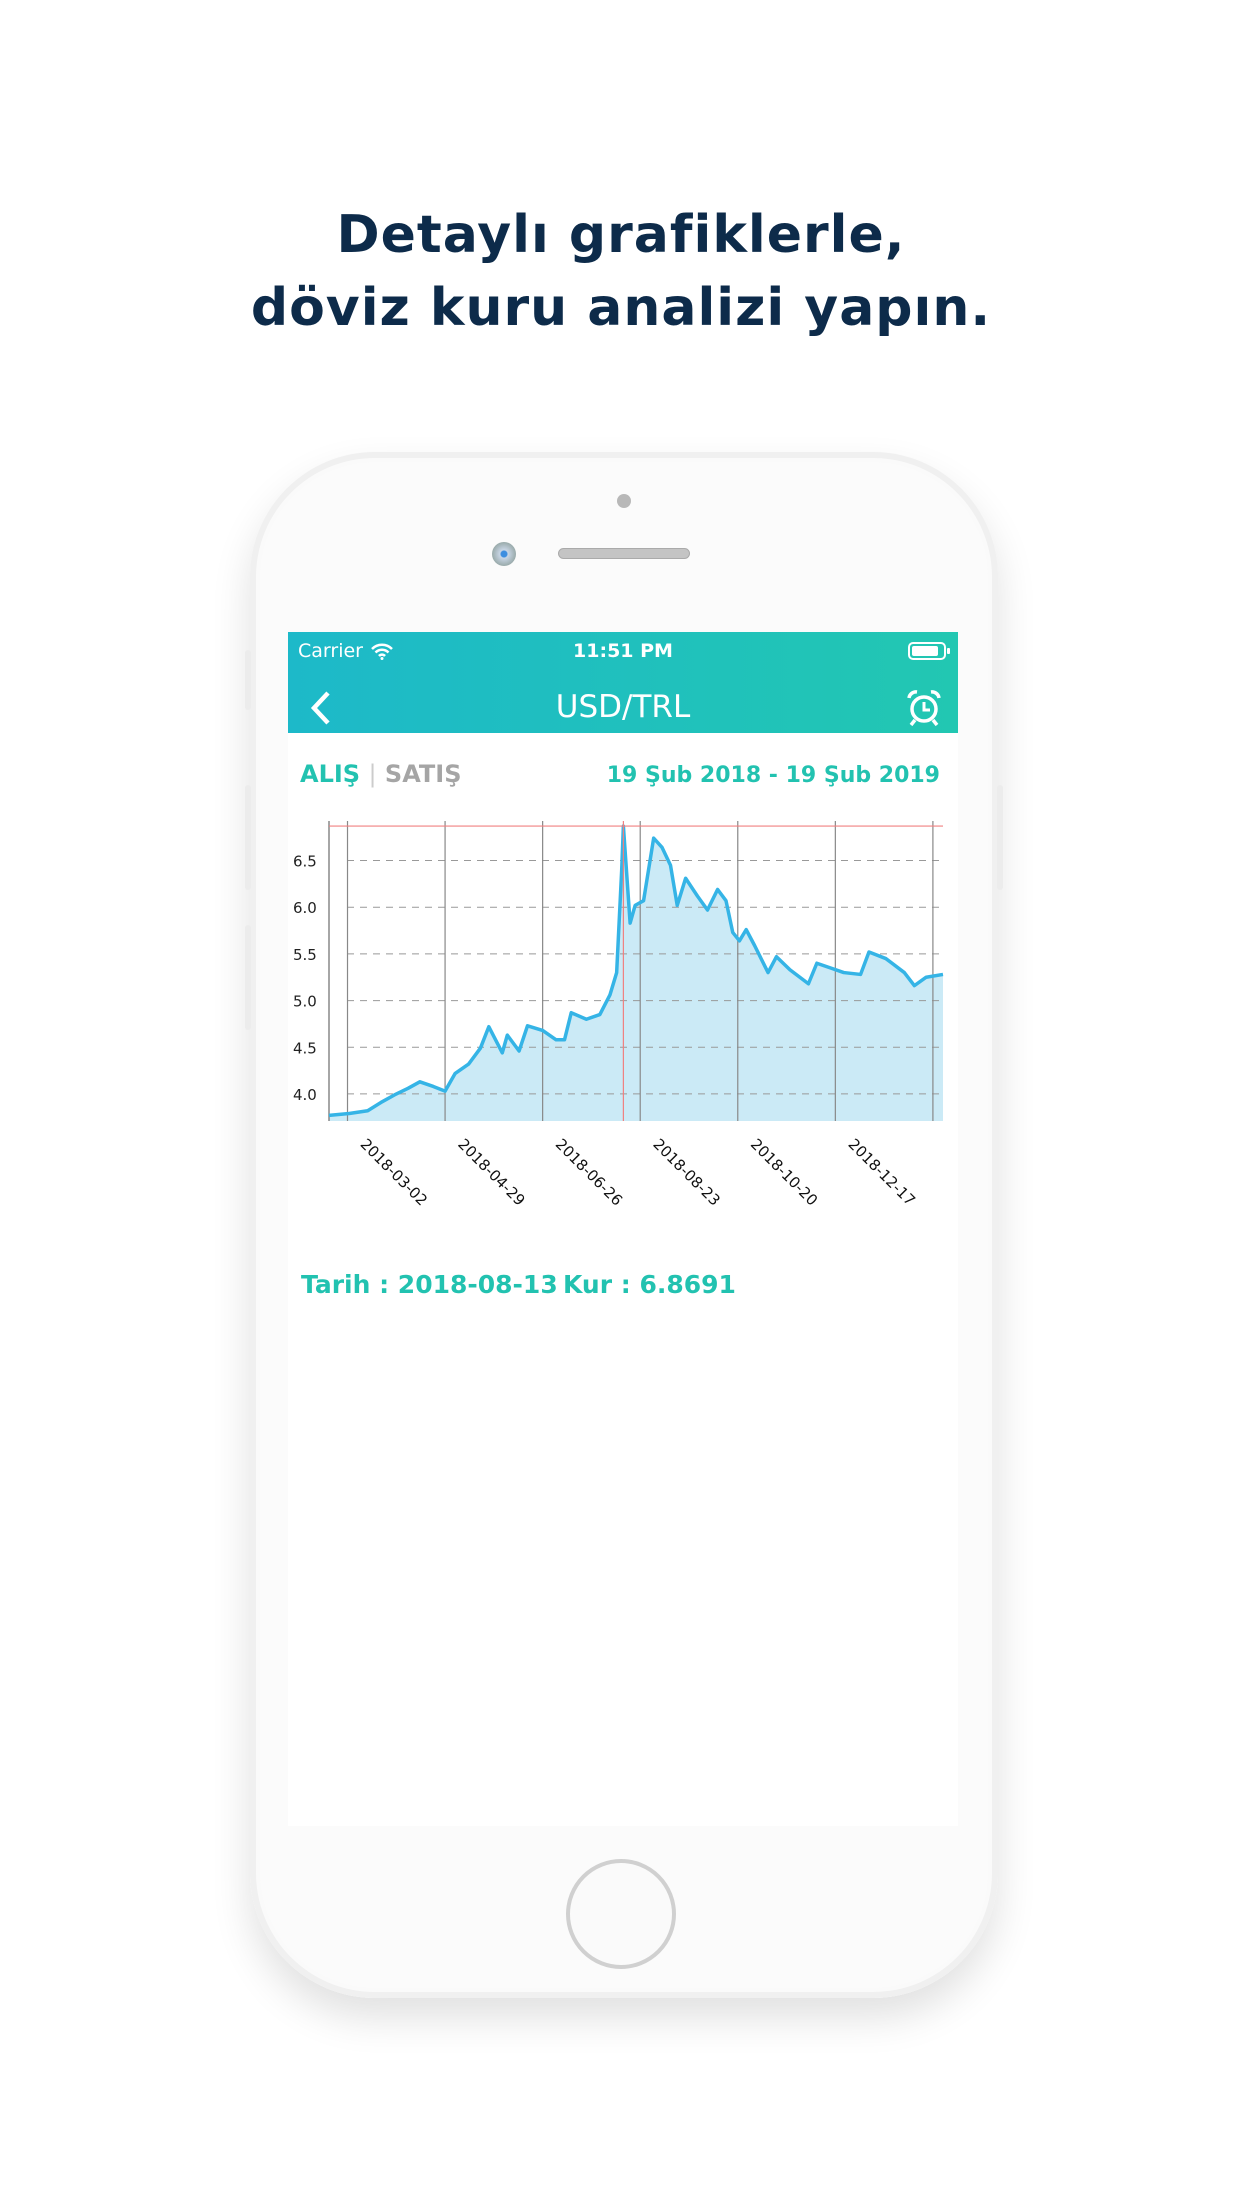  I want to click on nav-bar: Carrier 11:51 PM USD/TRL, so click(623, 682).